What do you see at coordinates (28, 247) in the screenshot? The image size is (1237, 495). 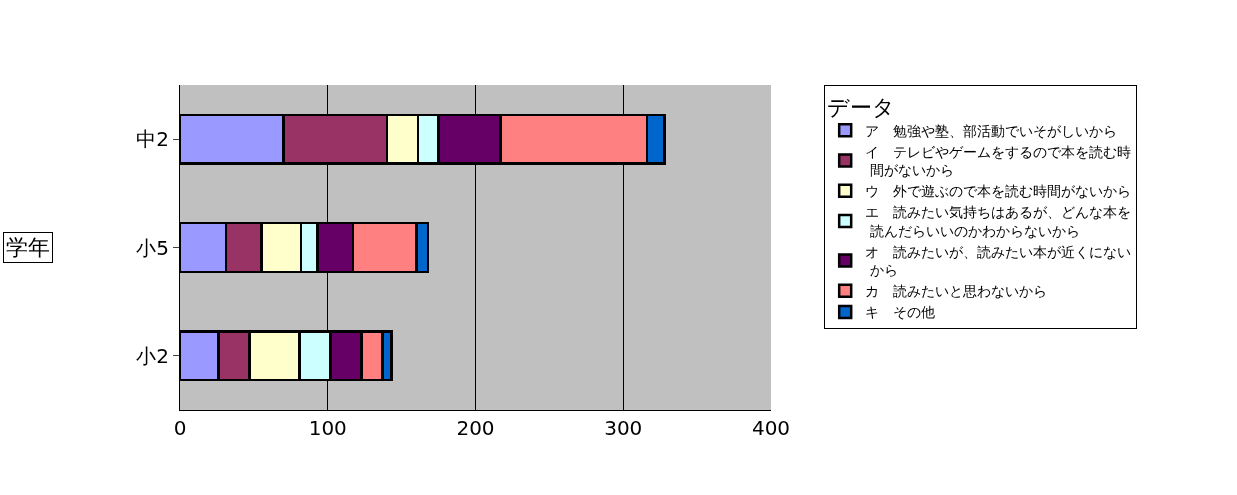 I see `y-axis-title: 学年` at bounding box center [28, 247].